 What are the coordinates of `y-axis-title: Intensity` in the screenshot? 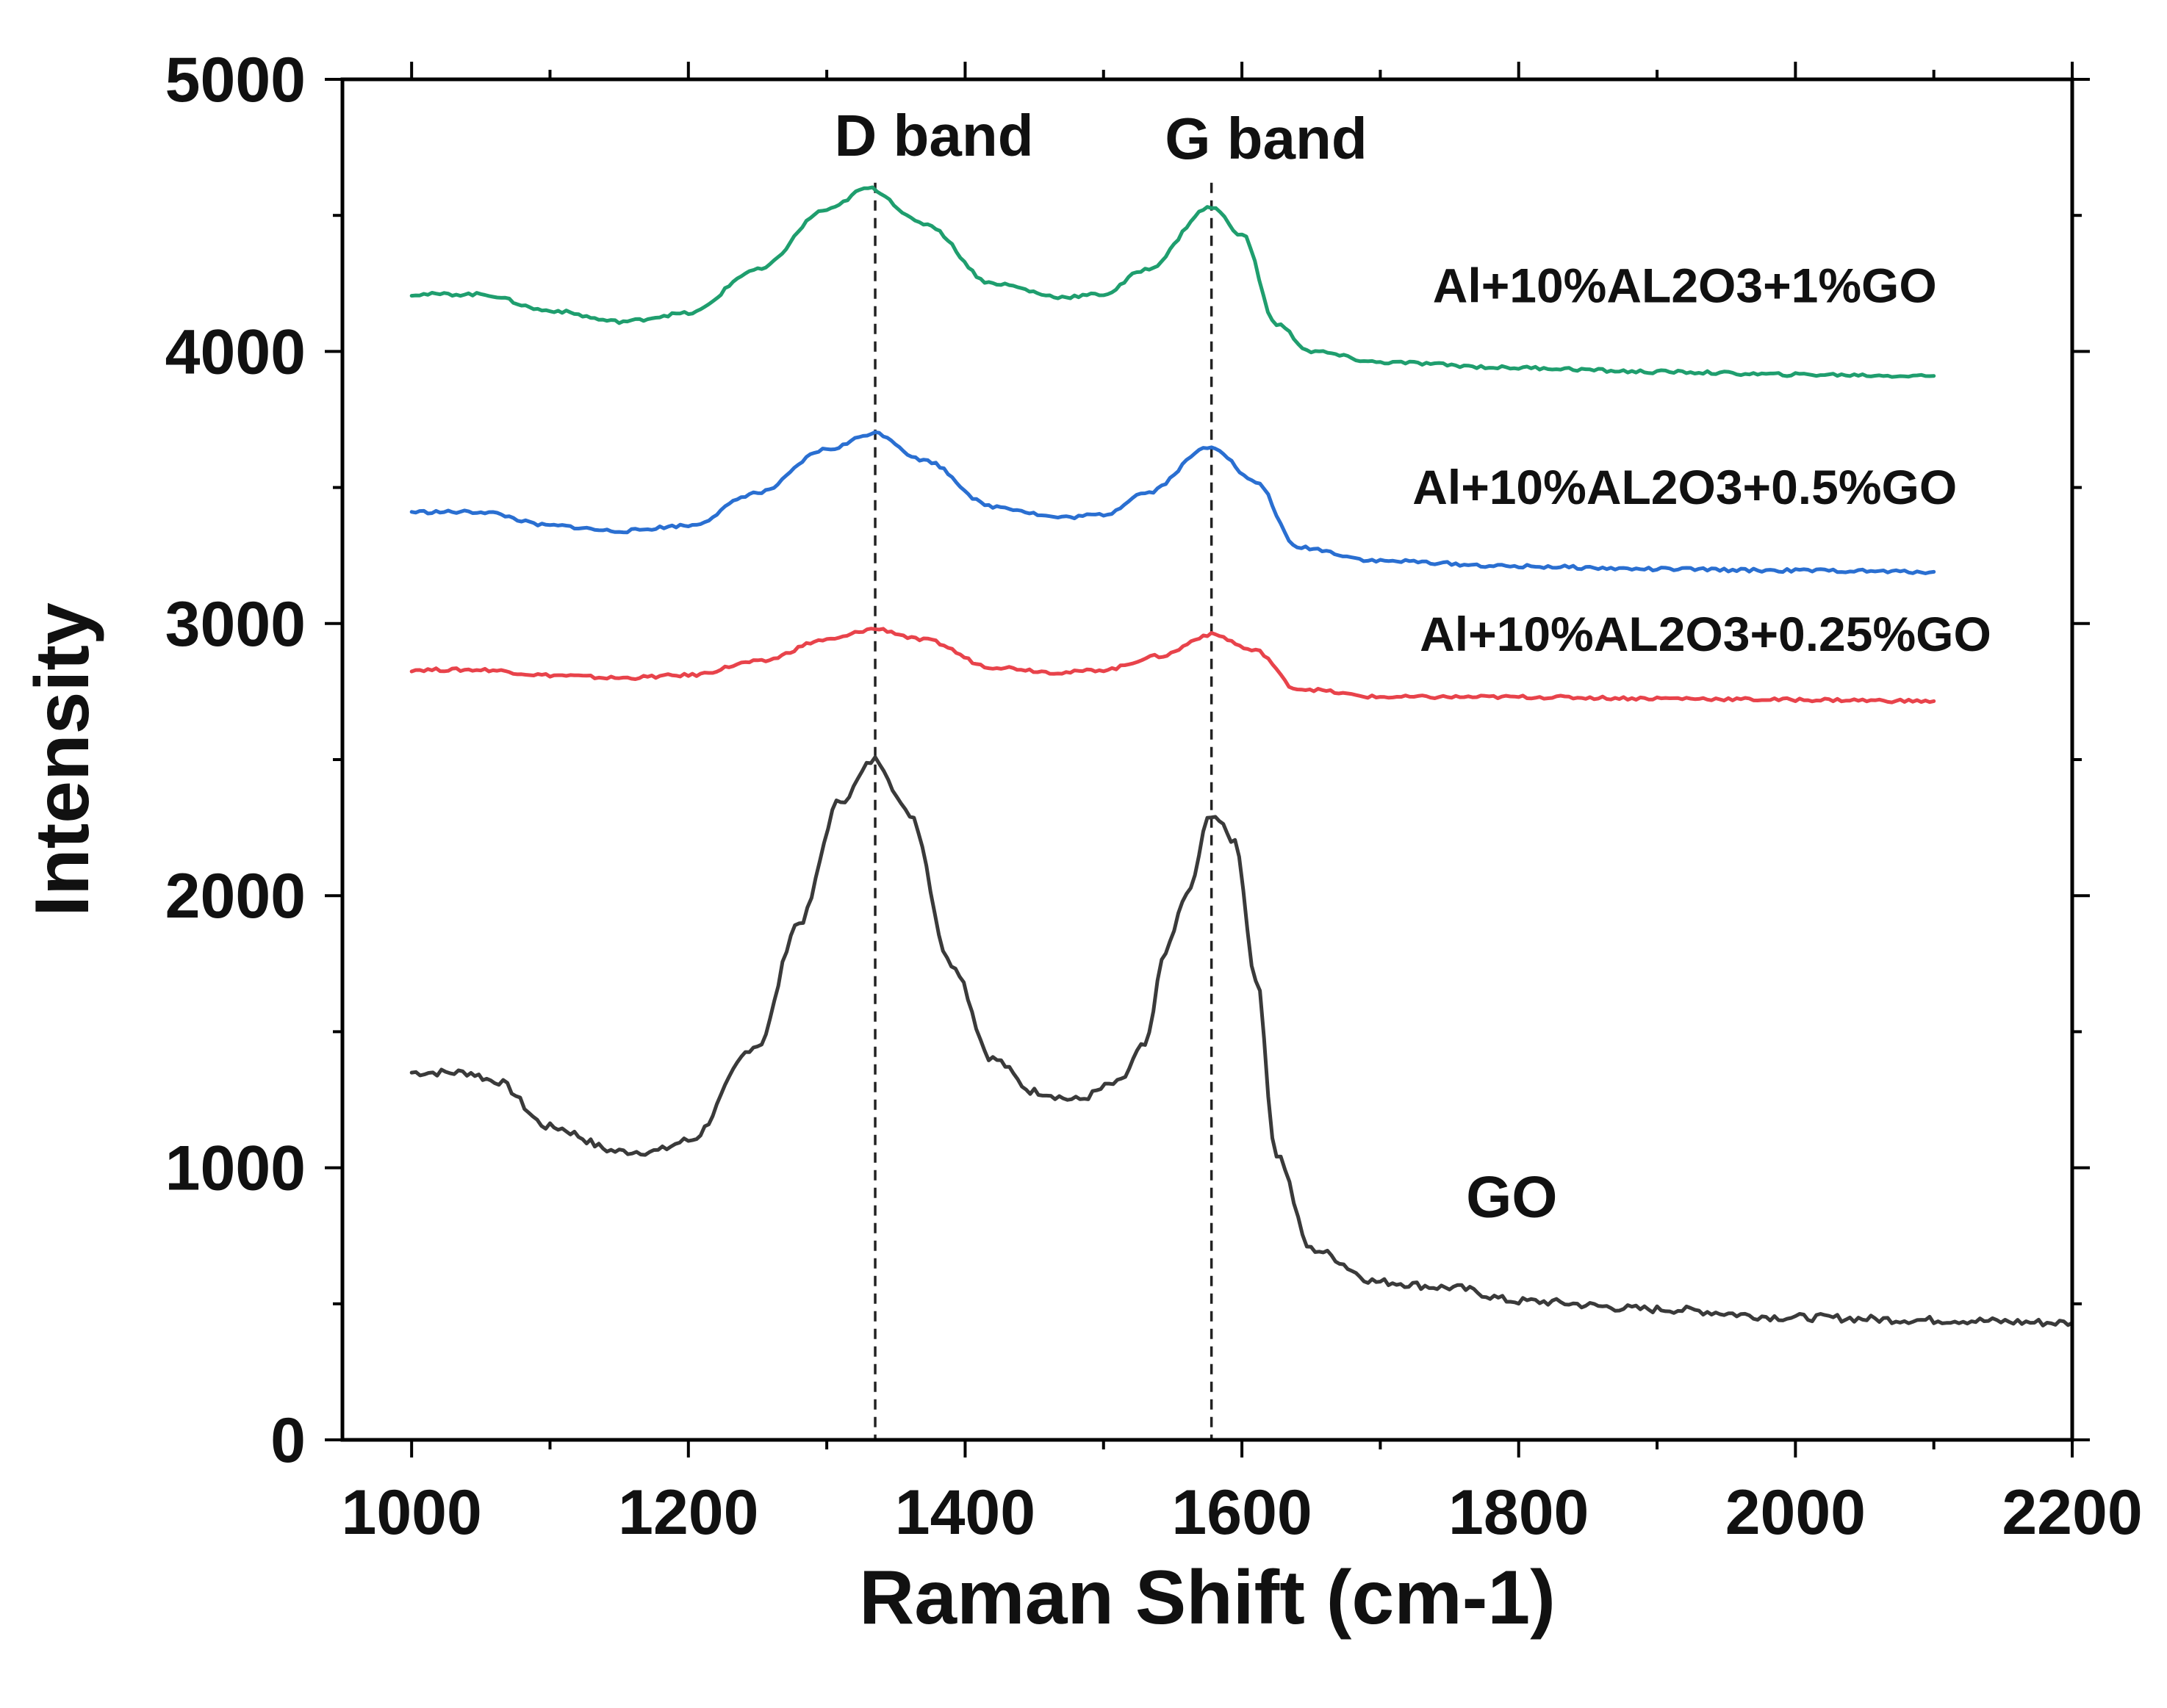 It's located at (63, 759).